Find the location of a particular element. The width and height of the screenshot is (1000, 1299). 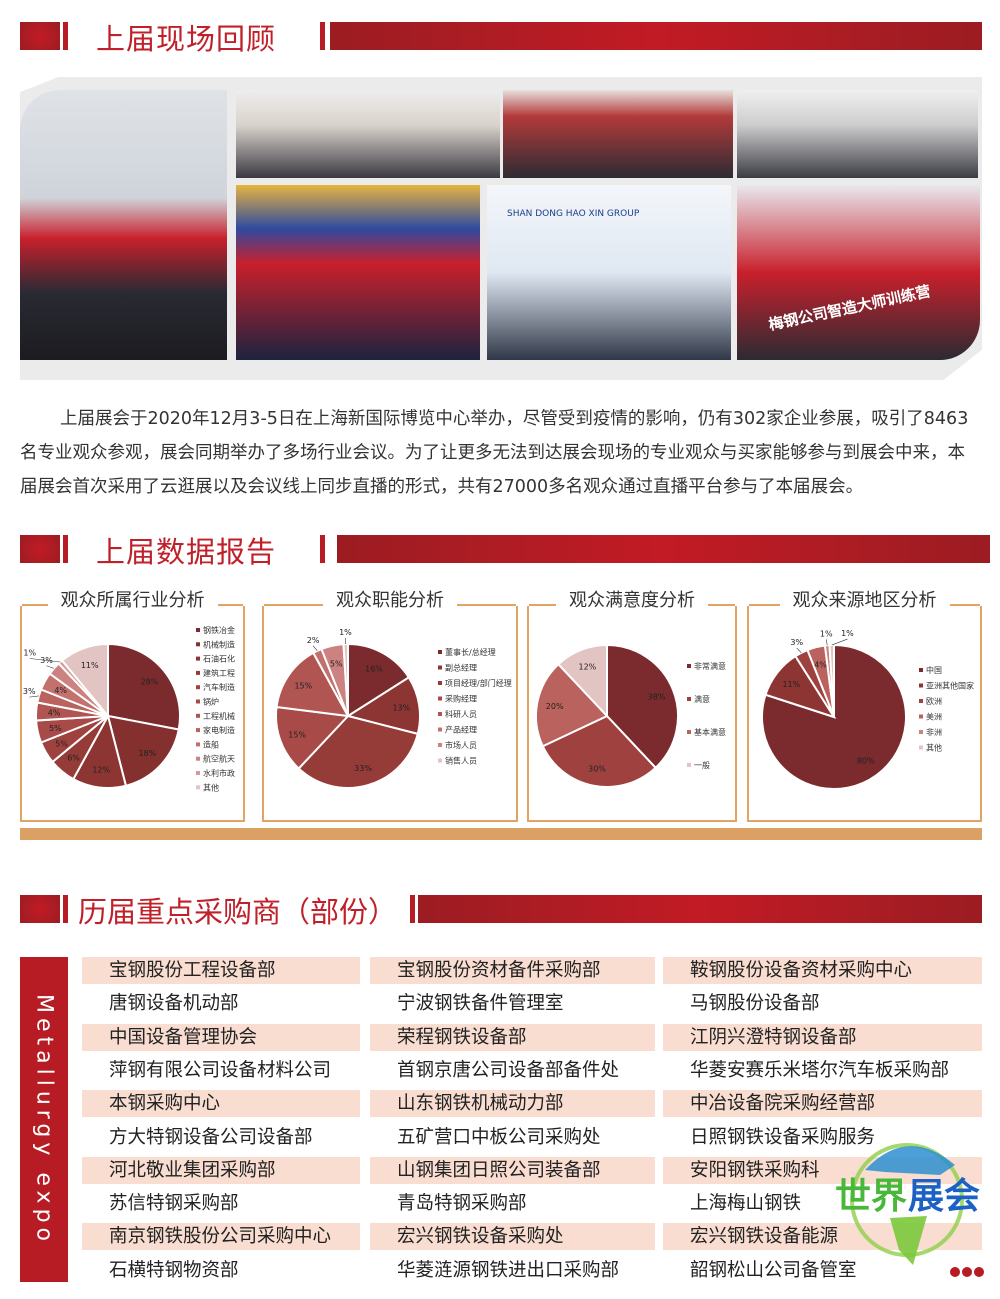

pie-label: 18% is located at coordinates (147, 753).